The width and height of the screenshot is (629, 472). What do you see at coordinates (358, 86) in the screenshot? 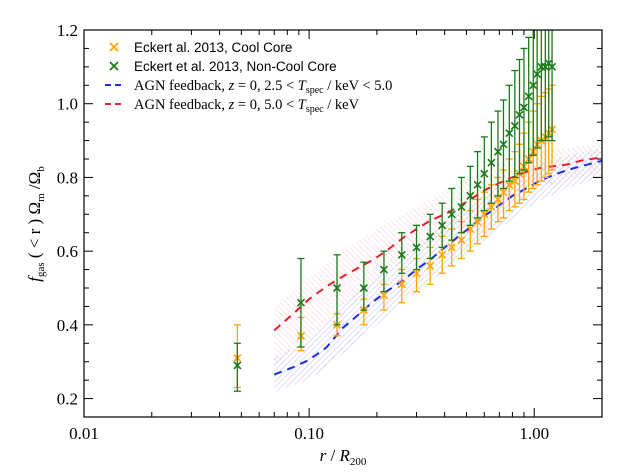
I see `legend-label-part: / keV < 5.0` at bounding box center [358, 86].